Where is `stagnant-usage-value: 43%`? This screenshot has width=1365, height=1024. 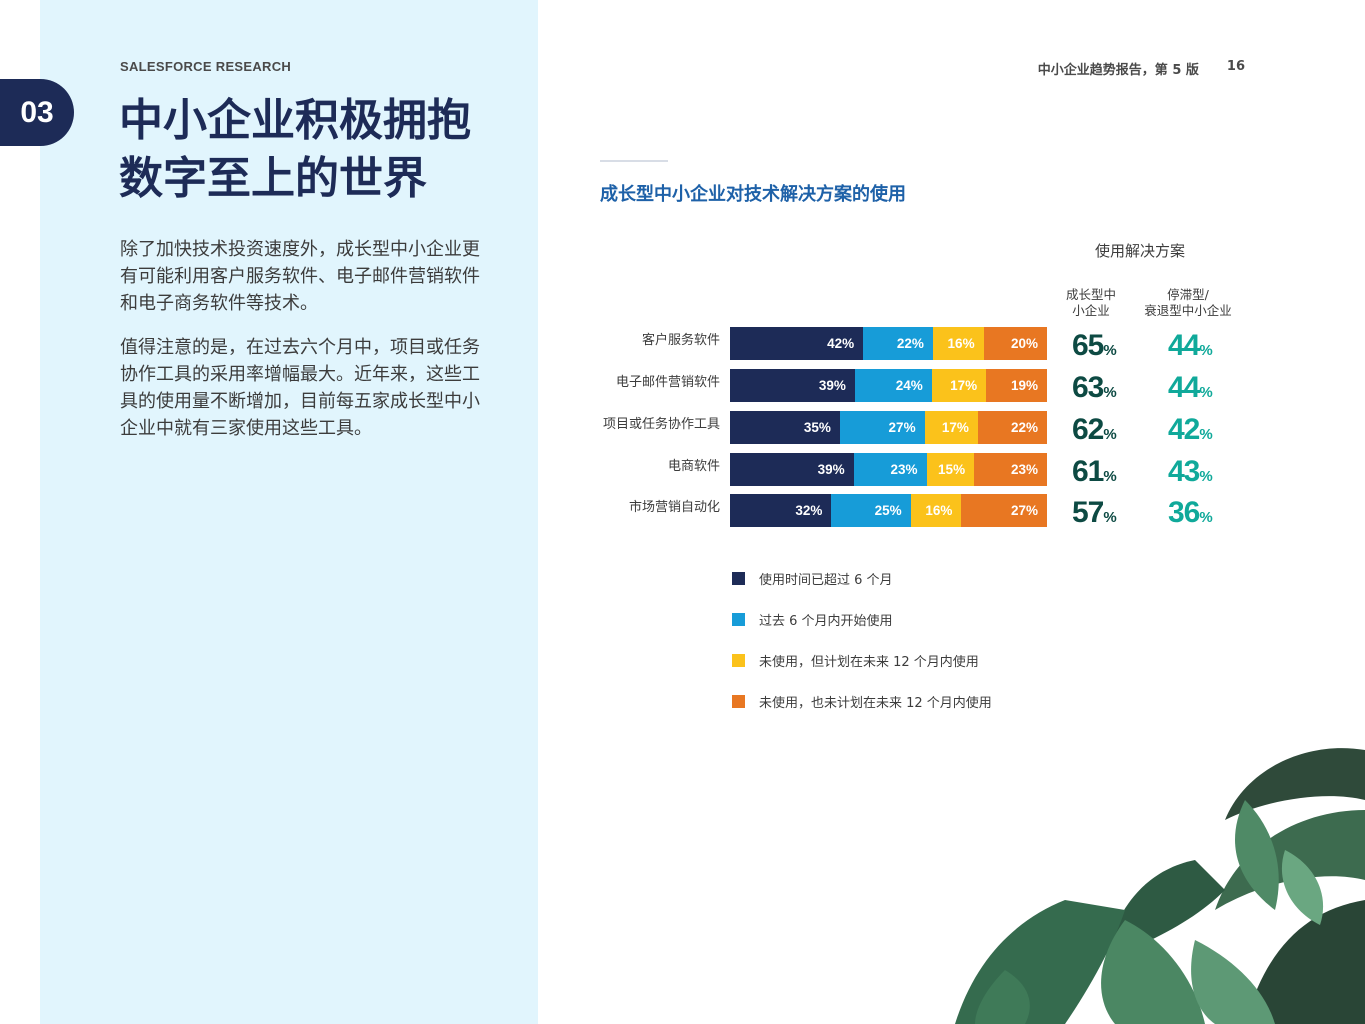 stagnant-usage-value: 43% is located at coordinates (1190, 474).